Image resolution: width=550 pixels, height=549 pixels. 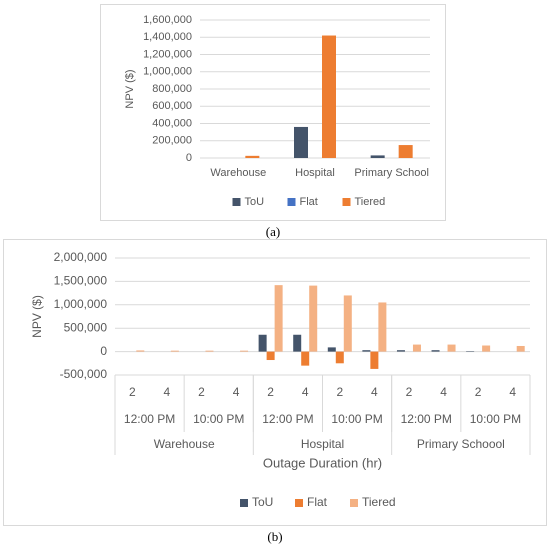 I want to click on y-tick-label: 1,400,000, so click(x=167, y=37).